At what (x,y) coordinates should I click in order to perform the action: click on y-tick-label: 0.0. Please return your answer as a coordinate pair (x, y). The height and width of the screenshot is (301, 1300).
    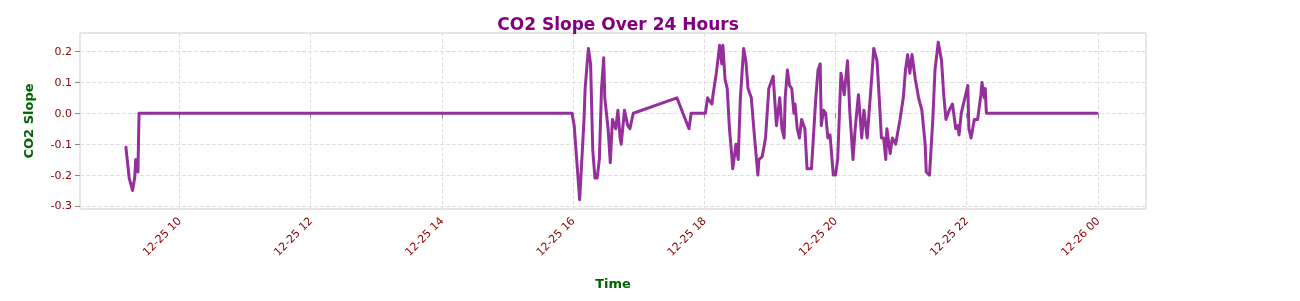
    Looking at the image, I should click on (63, 113).